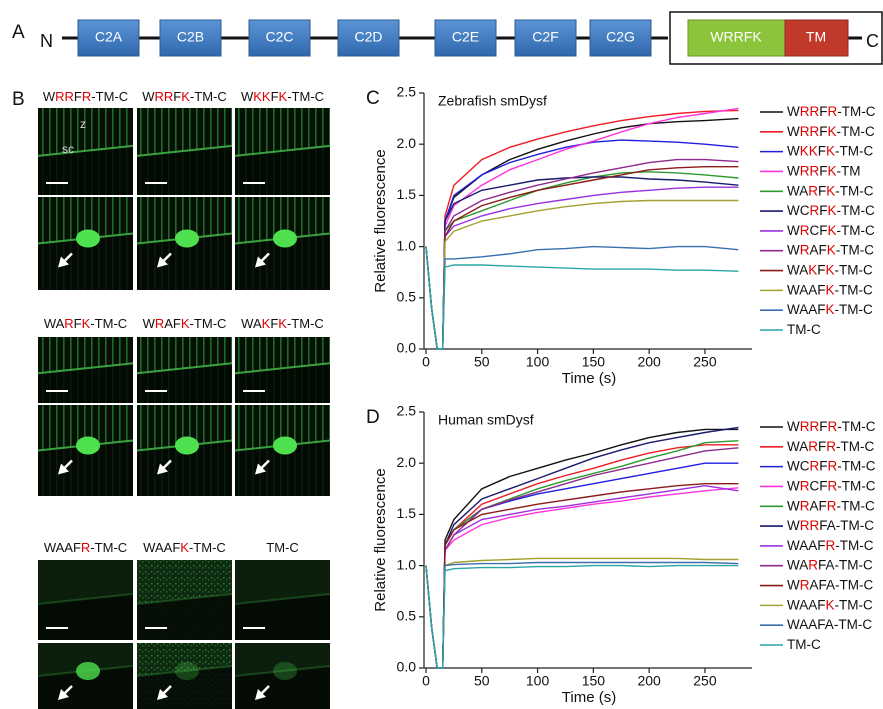 The height and width of the screenshot is (709, 883). Describe the element at coordinates (824, 170) in the screenshot. I see `legend-label: WRRFK-TM` at that location.